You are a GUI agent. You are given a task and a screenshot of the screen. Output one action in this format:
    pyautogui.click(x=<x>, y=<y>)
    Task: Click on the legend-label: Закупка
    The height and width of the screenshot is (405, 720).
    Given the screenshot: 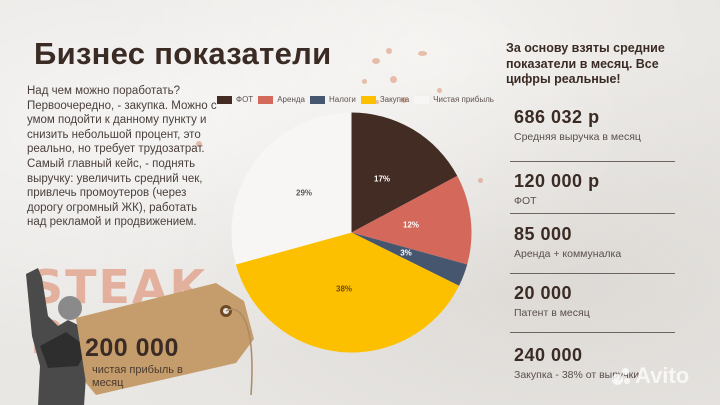 What is the action you would take?
    pyautogui.click(x=394, y=99)
    